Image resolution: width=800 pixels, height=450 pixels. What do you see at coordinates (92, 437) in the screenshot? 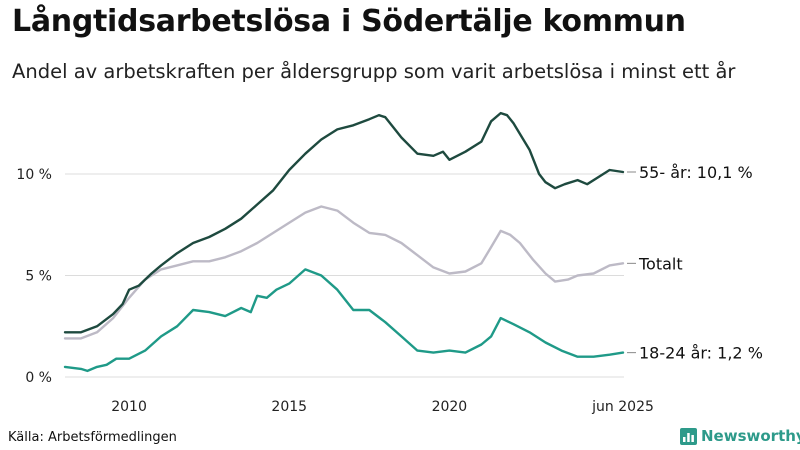
I see `source-note: Källa: Arbetsförmedlingen` at bounding box center [92, 437].